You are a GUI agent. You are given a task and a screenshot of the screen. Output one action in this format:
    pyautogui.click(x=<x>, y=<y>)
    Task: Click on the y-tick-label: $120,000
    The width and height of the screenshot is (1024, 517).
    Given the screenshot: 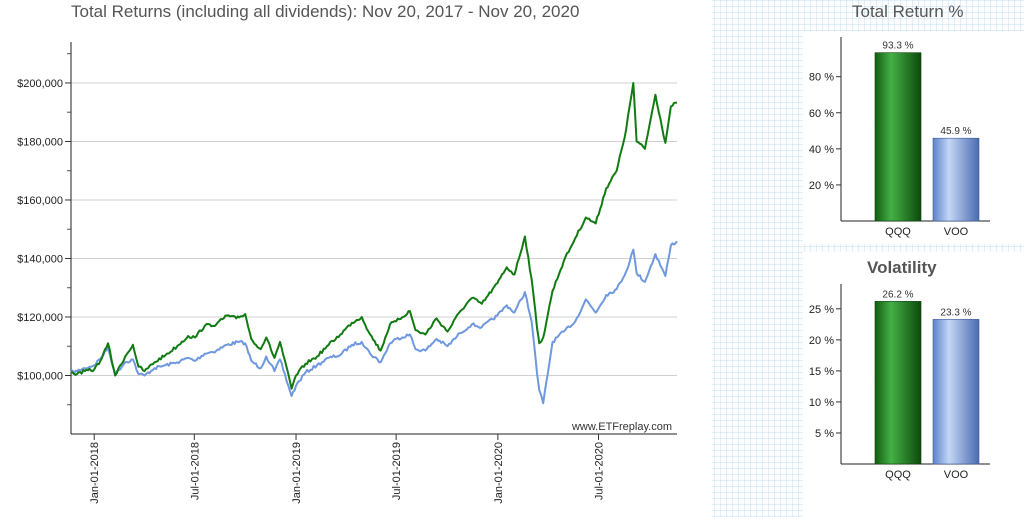 What is the action you would take?
    pyautogui.click(x=40, y=318)
    